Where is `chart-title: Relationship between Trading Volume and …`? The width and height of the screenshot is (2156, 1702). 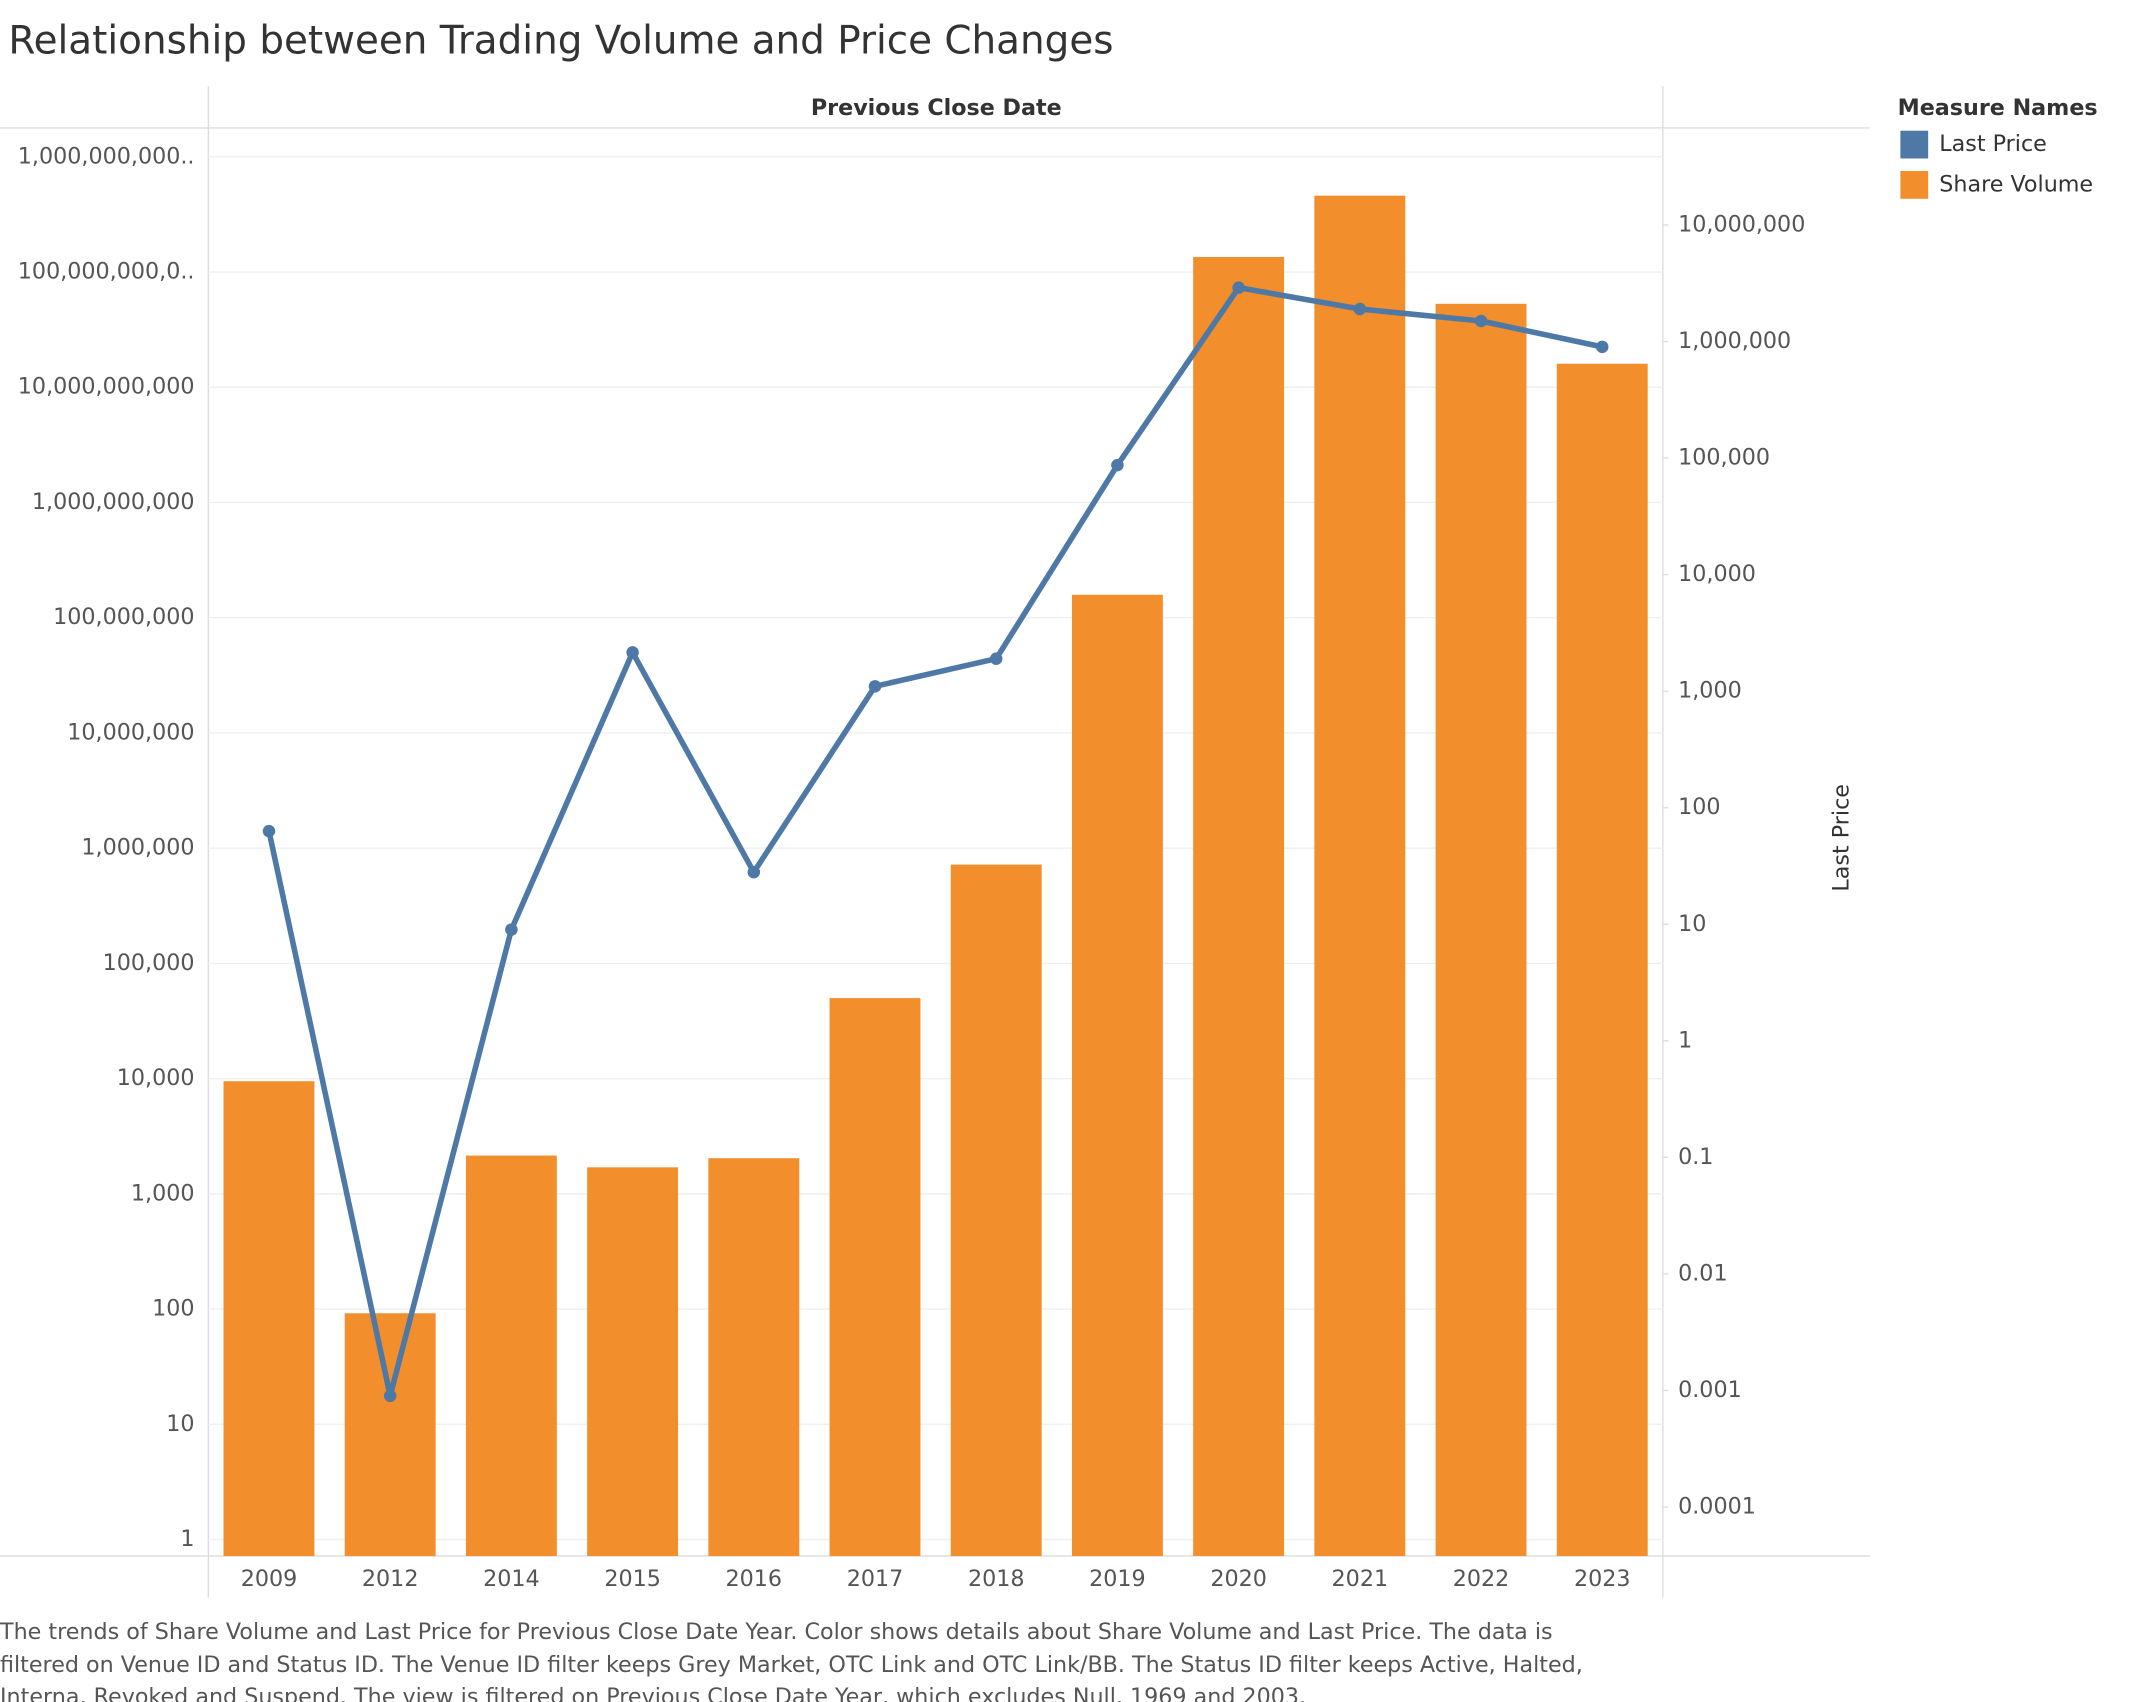 chart-title: Relationship between Trading Volume and … is located at coordinates (560, 41).